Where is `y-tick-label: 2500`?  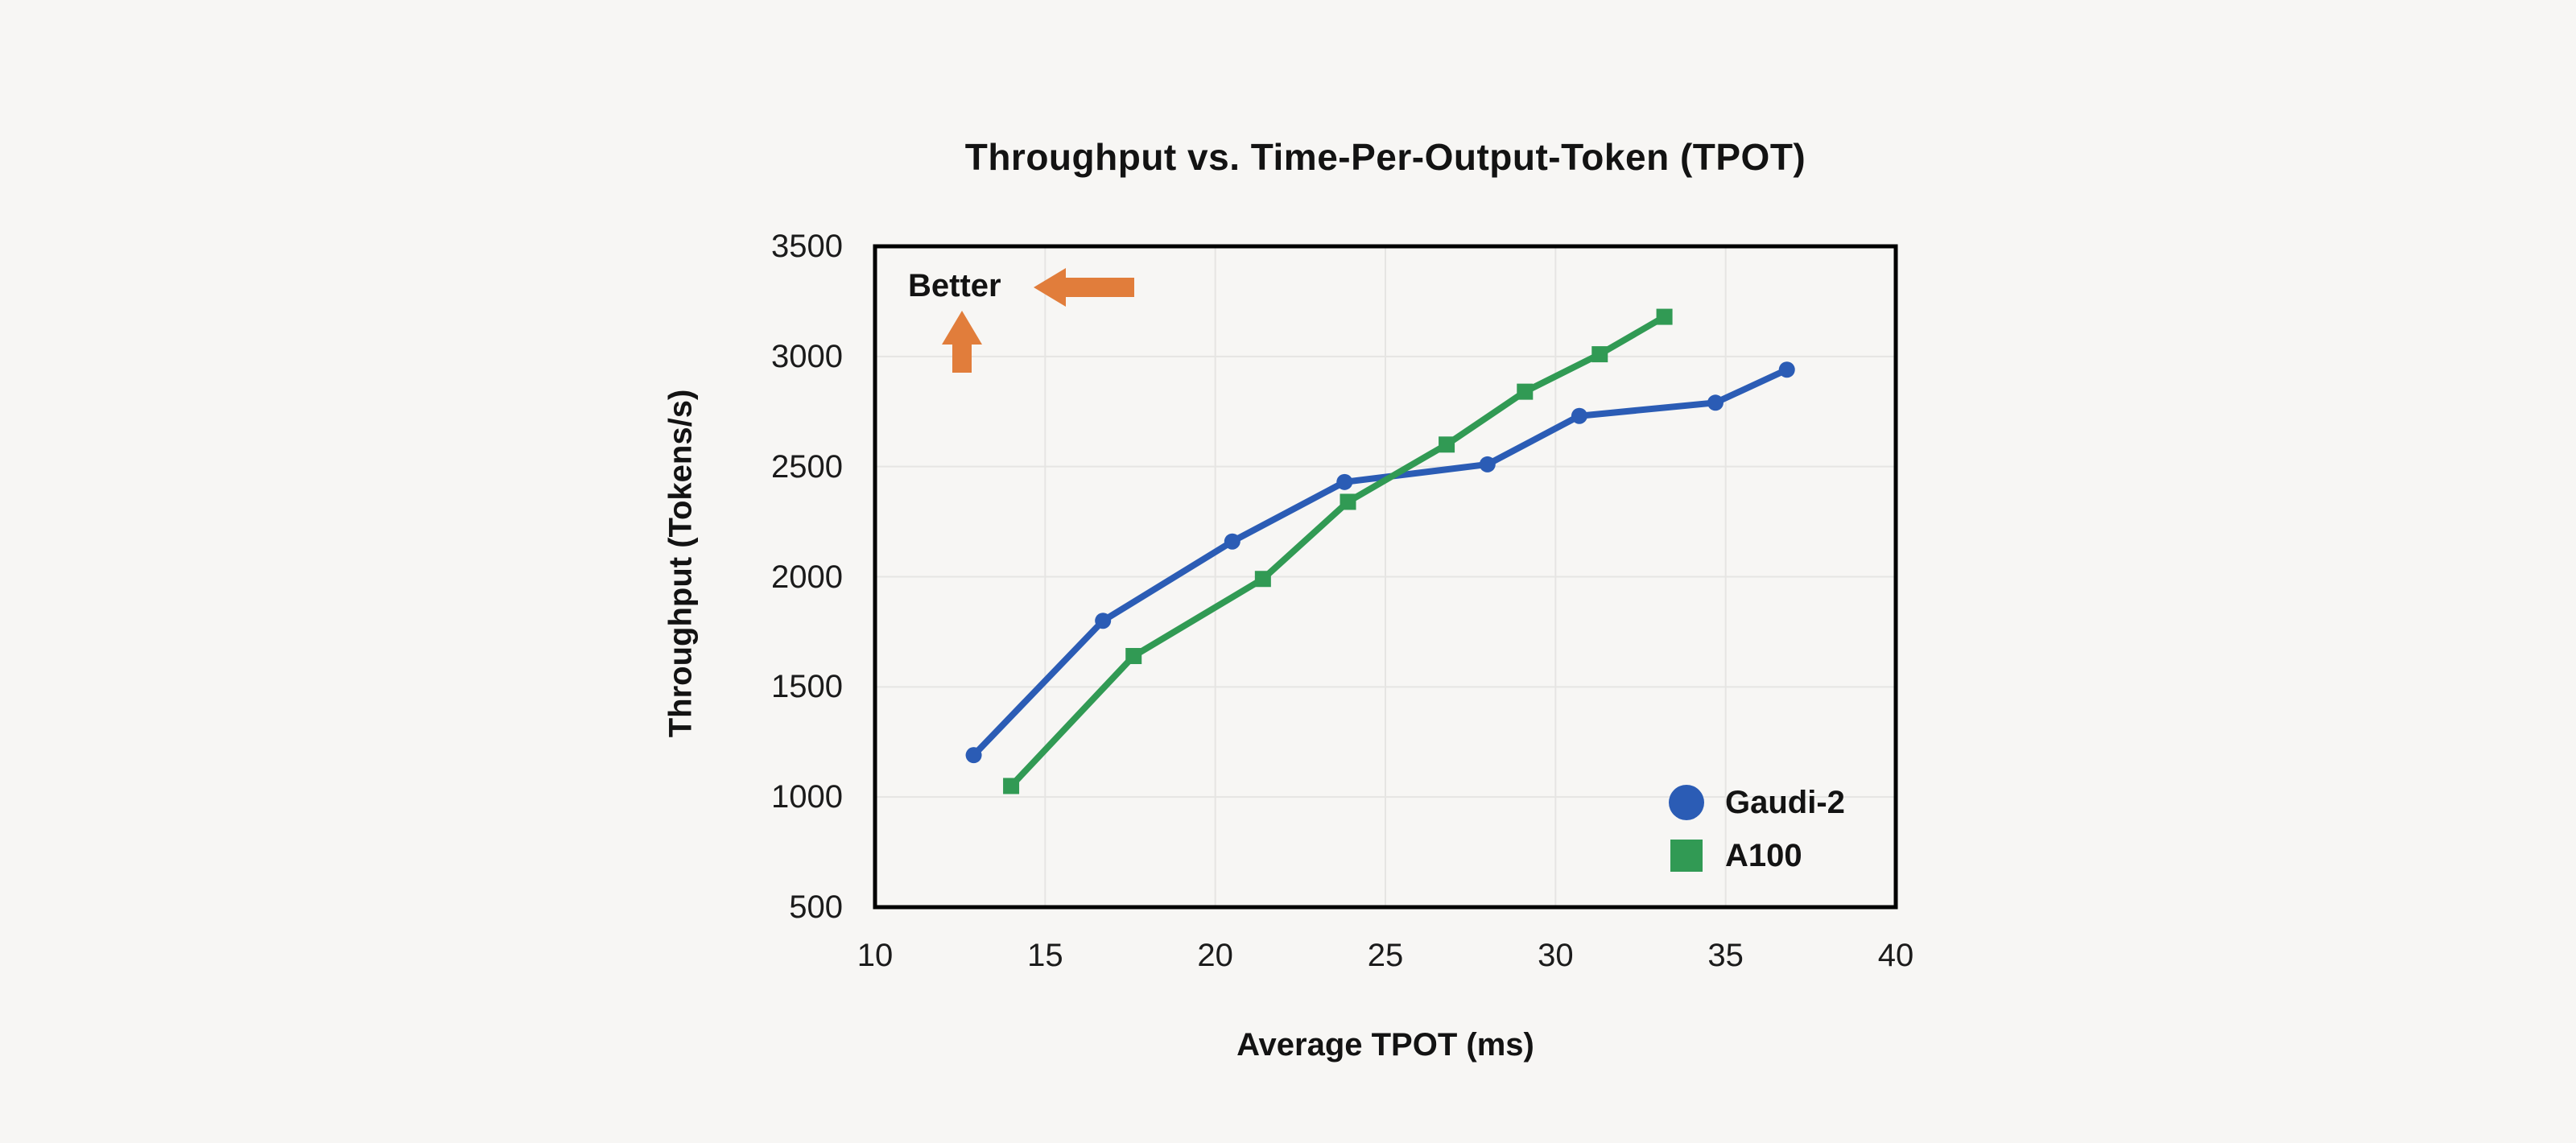
y-tick-label: 2500 is located at coordinates (807, 466).